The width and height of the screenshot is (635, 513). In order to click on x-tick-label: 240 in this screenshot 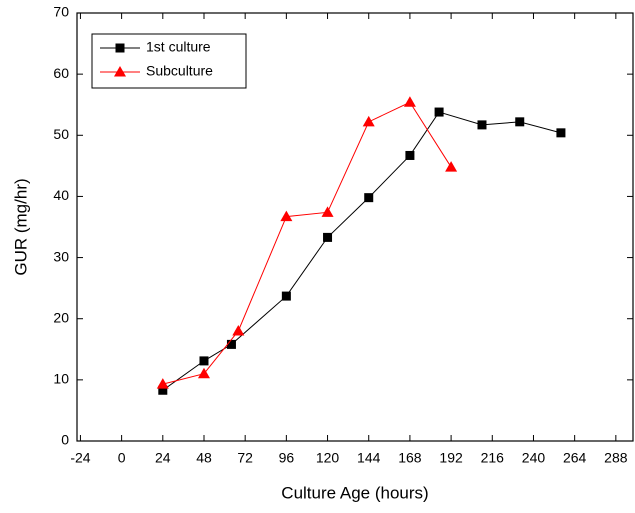, I will do `click(534, 458)`.